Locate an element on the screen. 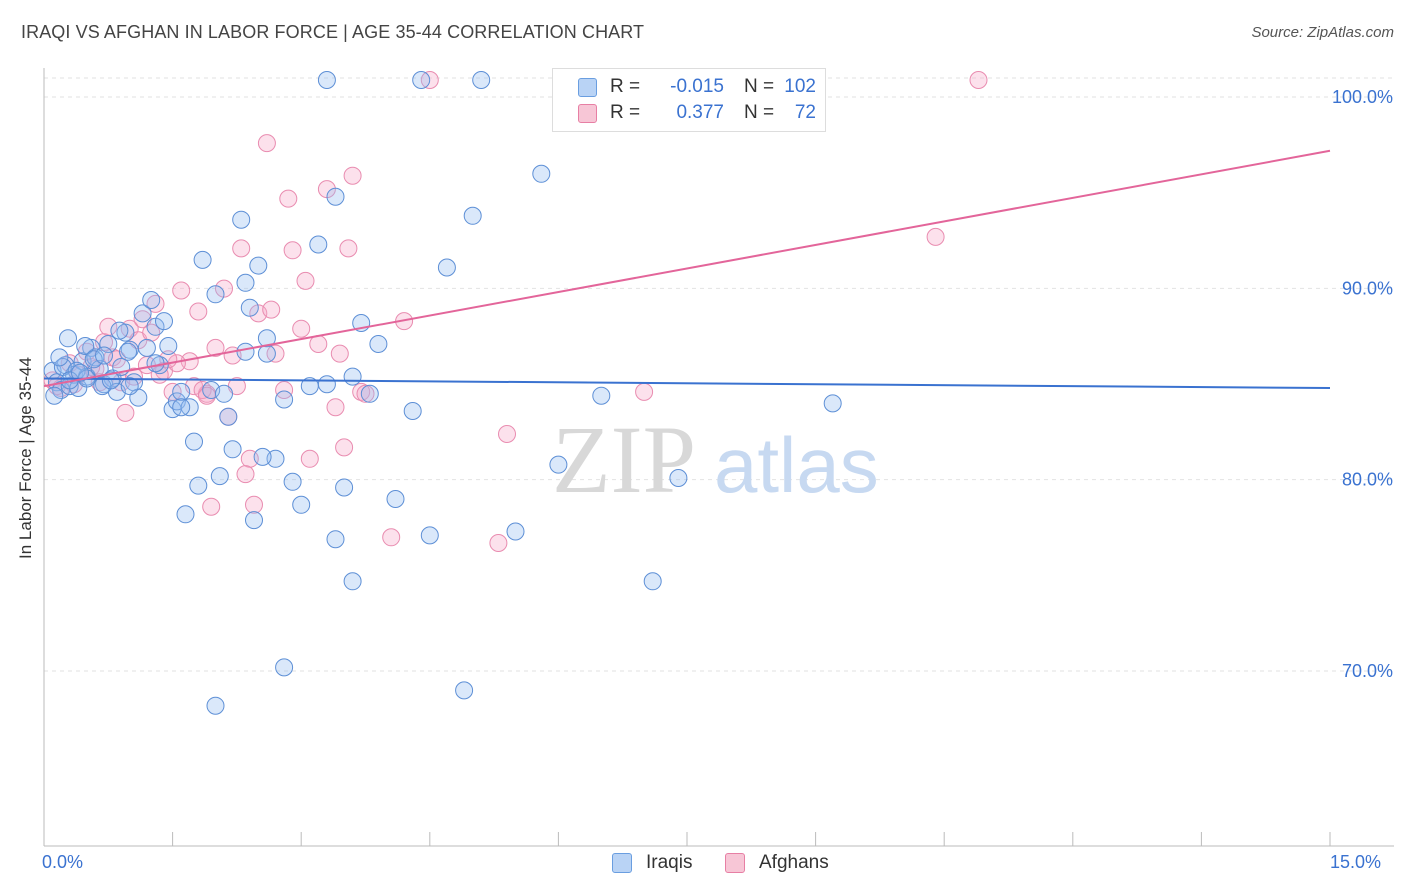  x-tick-label-max: 15.0% is located at coordinates (1356, 862).